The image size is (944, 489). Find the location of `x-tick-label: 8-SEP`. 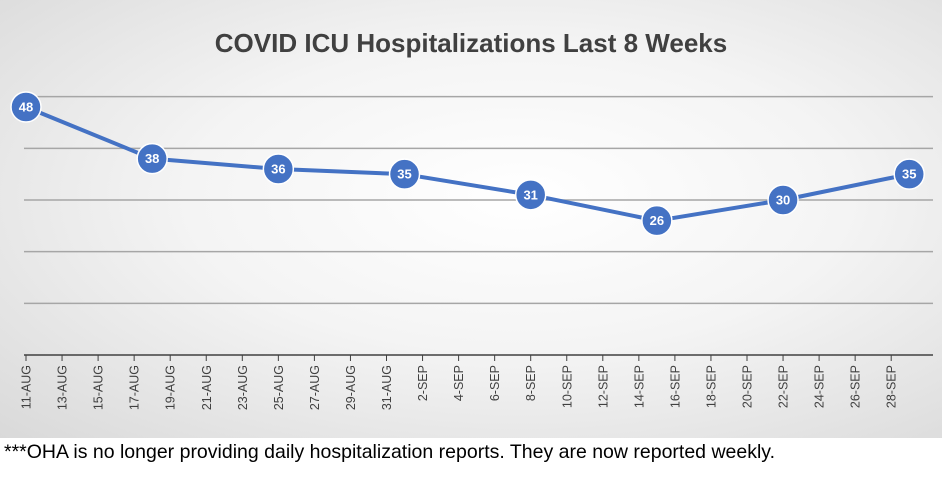

x-tick-label: 8-SEP is located at coordinates (531, 383).